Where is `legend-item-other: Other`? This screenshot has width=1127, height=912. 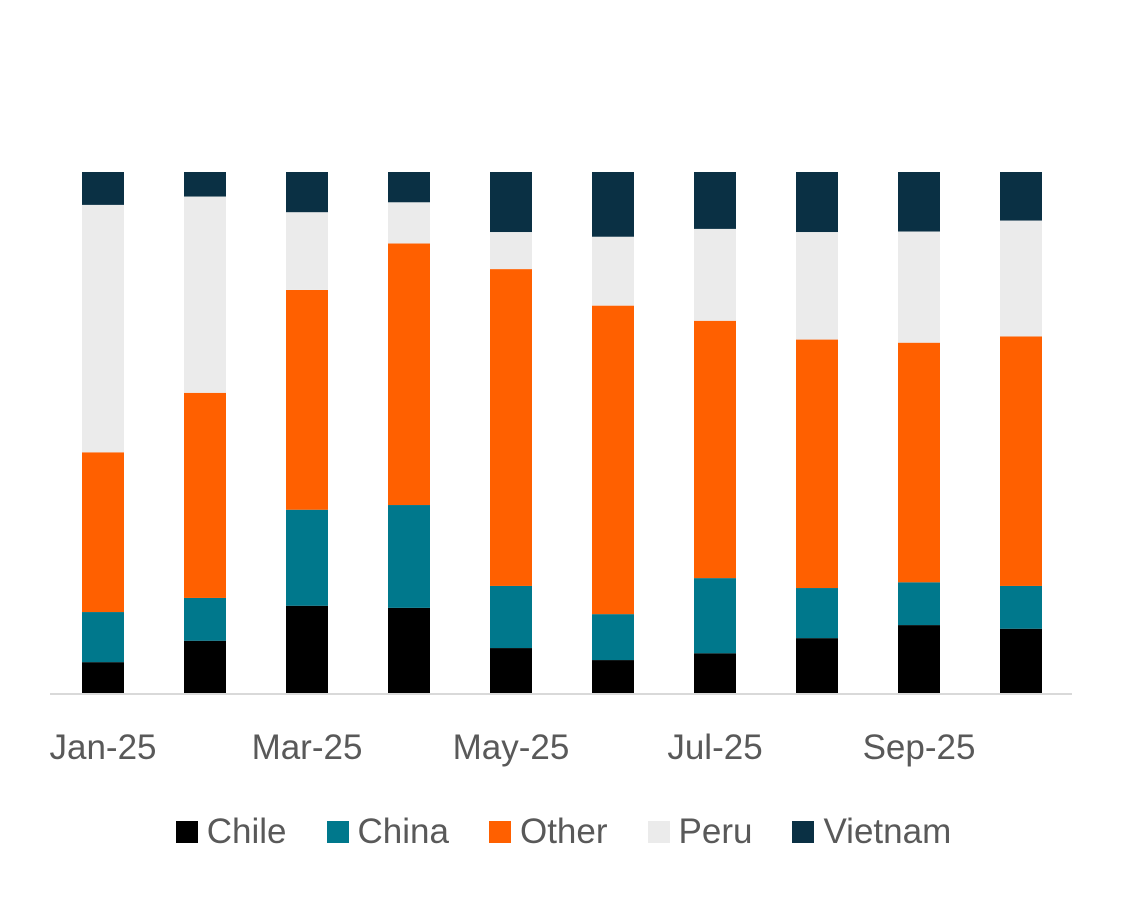
legend-item-other: Other is located at coordinates (548, 832).